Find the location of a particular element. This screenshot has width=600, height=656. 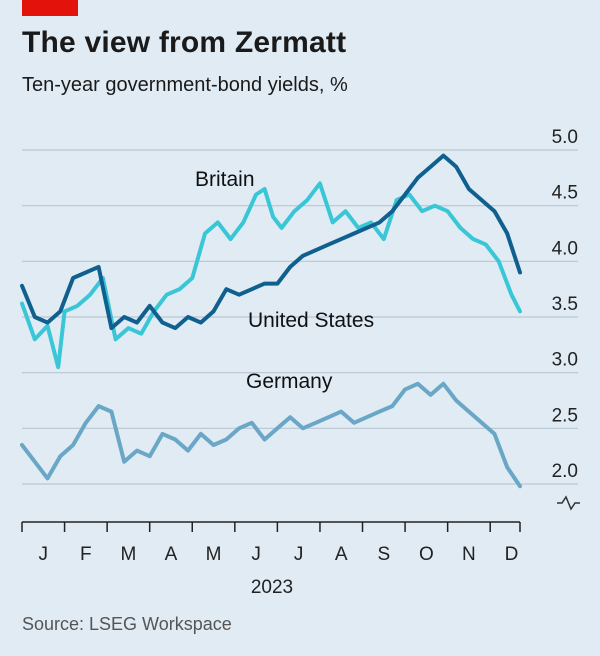

y-tick-label: 5.0 is located at coordinates (565, 137).